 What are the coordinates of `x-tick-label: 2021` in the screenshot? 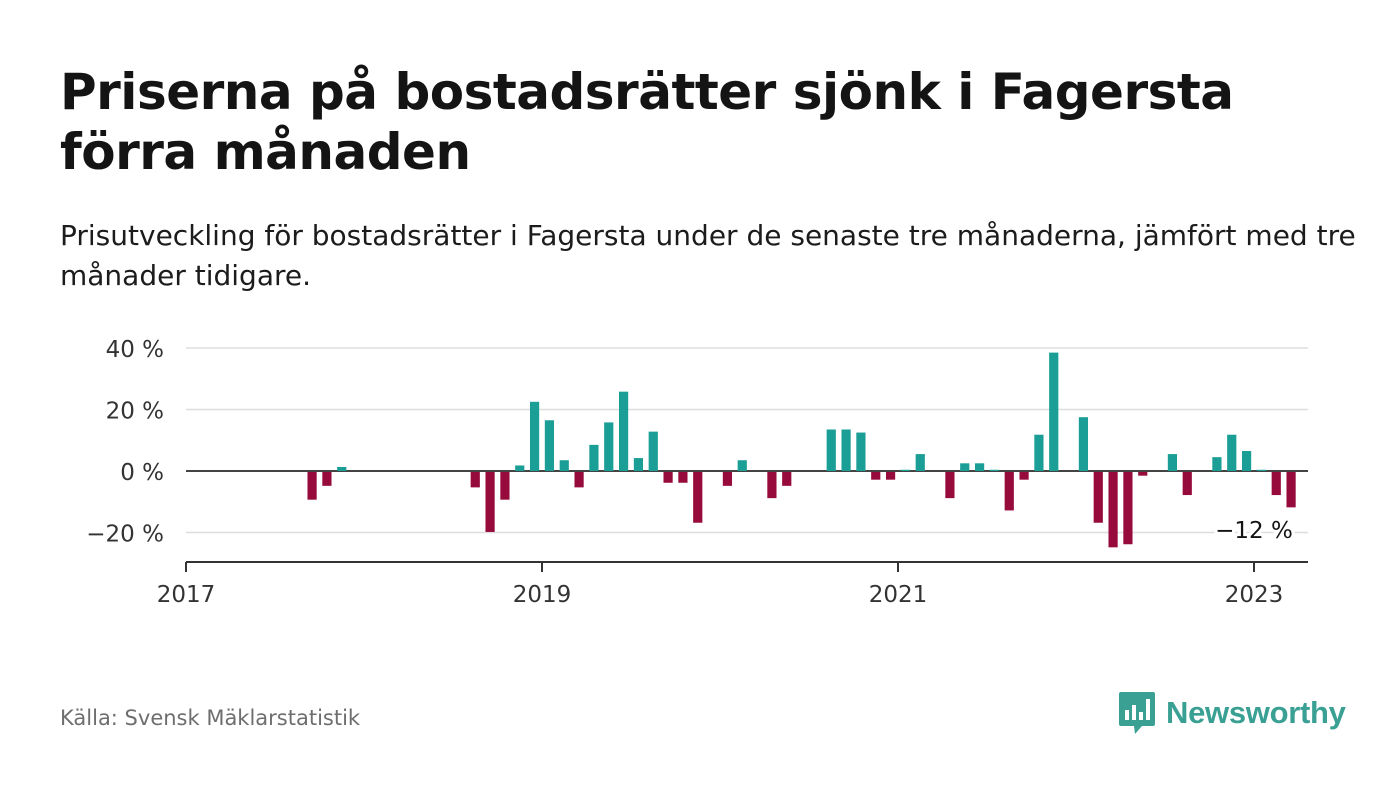 It's located at (898, 595).